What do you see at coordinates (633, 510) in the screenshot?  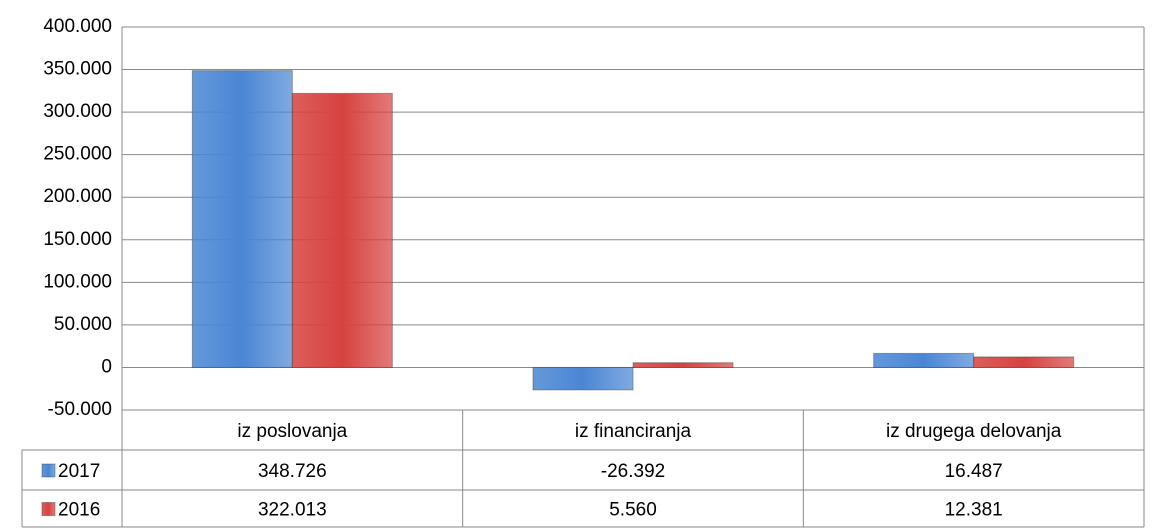 I see `table-value: 5.560` at bounding box center [633, 510].